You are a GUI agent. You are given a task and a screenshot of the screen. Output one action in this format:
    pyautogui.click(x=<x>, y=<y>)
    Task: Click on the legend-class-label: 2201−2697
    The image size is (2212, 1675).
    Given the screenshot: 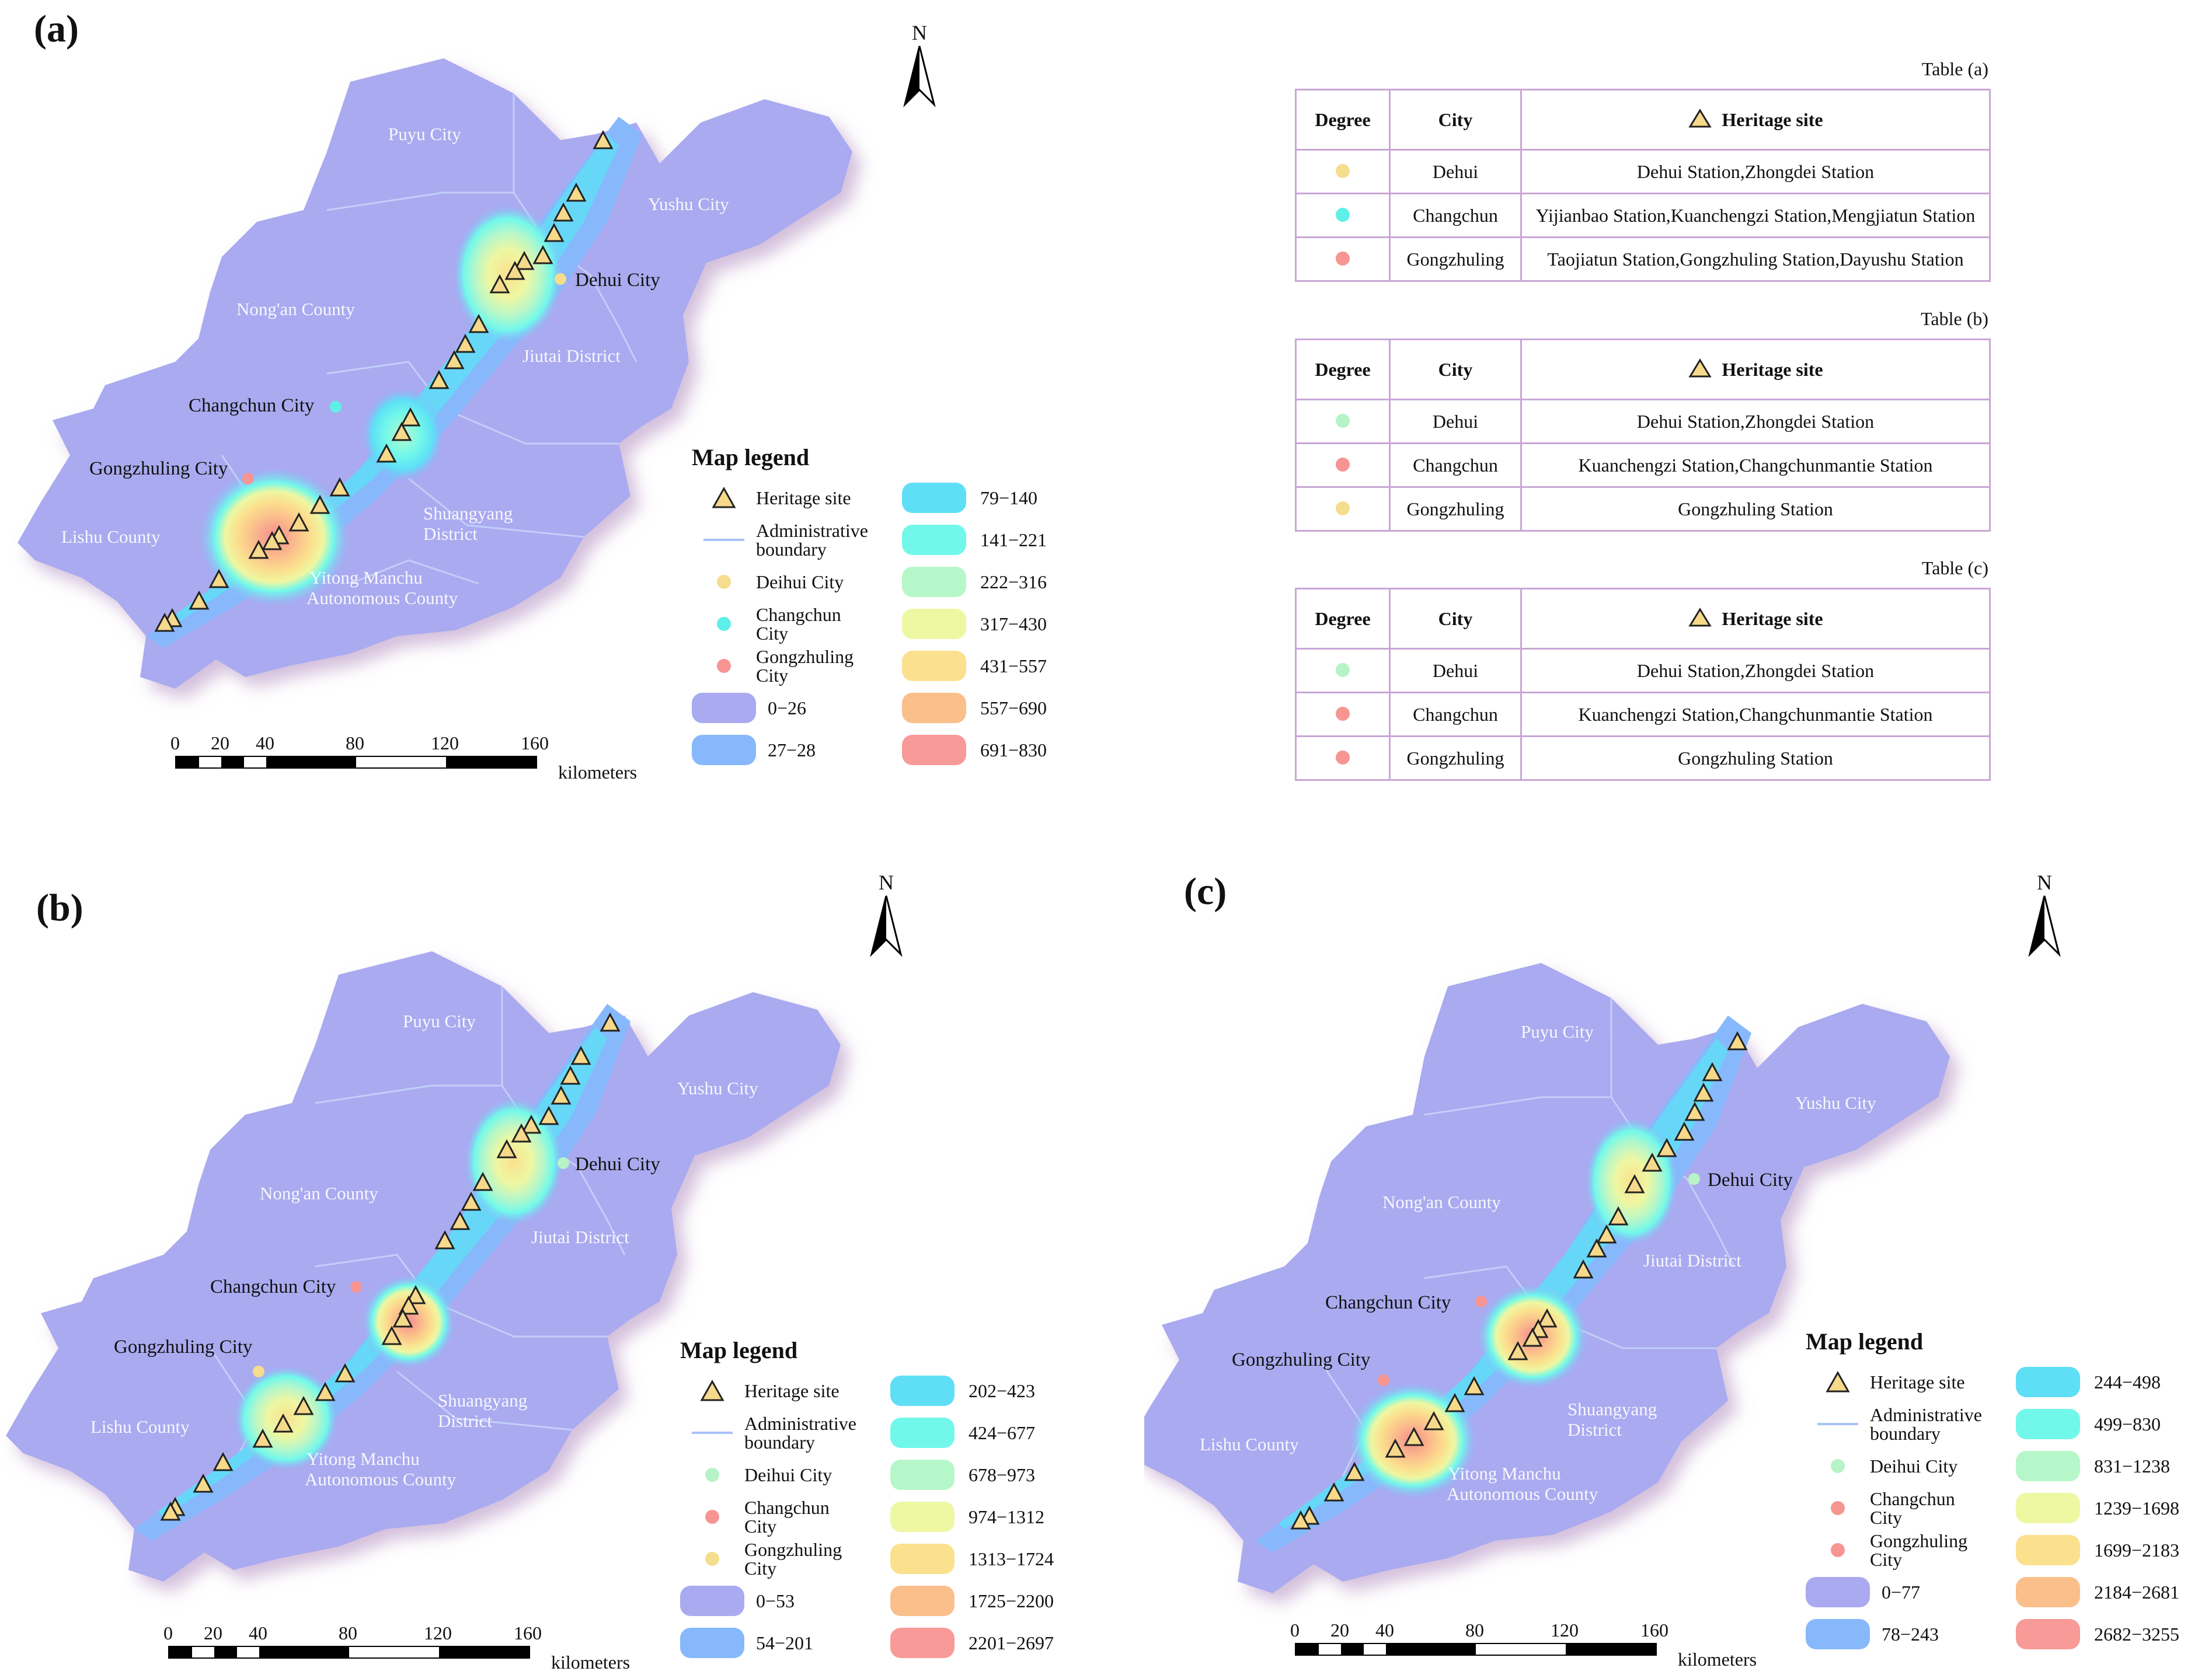 What is the action you would take?
    pyautogui.click(x=1011, y=1642)
    